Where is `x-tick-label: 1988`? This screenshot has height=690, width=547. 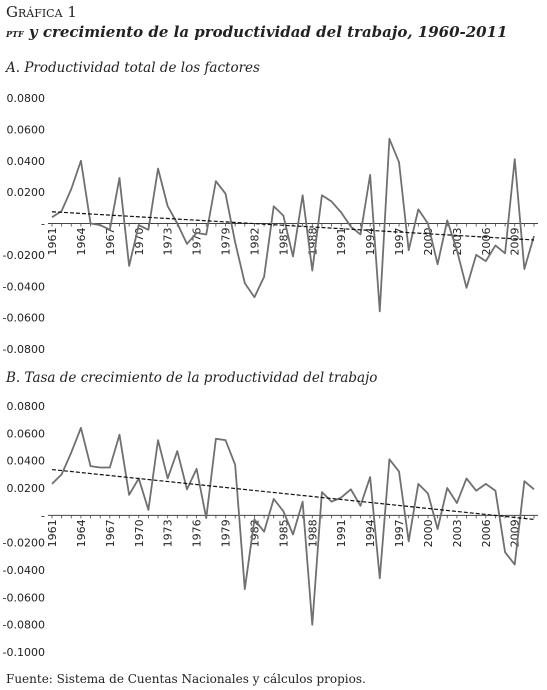 x-tick-label: 1988 is located at coordinates (312, 533).